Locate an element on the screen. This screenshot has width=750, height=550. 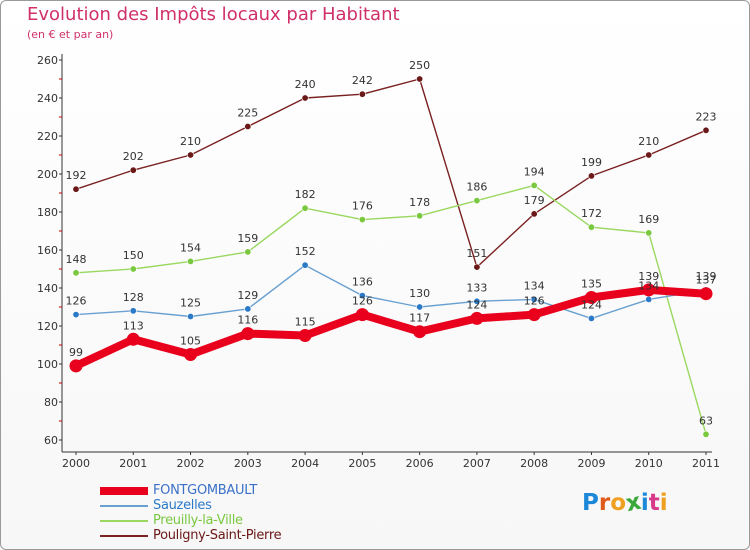
x-tick-label: 2002 is located at coordinates (191, 463).